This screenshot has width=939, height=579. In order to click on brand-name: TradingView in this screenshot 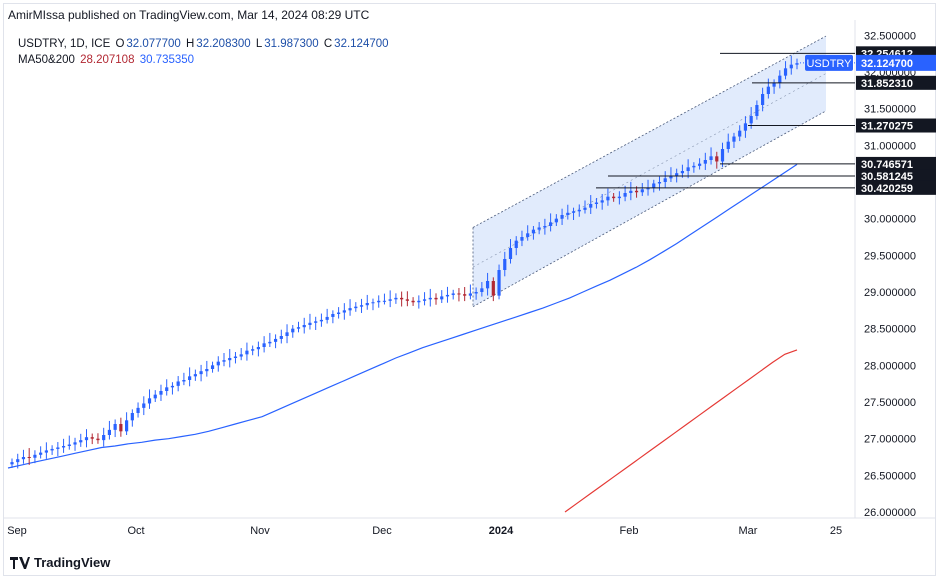, I will do `click(72, 562)`.